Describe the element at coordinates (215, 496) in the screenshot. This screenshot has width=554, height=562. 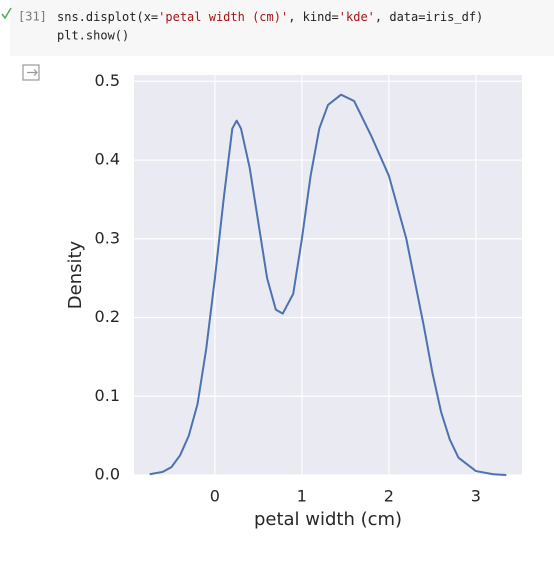
I see `x-tick-label: 0` at that location.